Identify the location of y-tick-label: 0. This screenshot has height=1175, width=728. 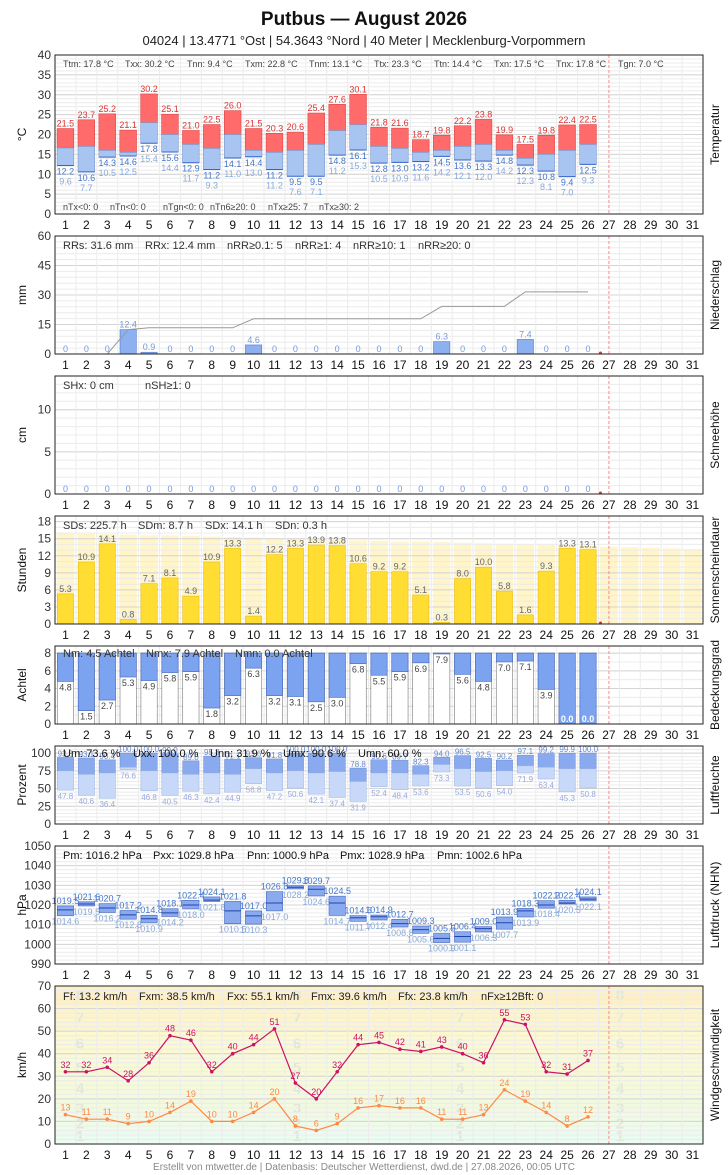
(47, 624).